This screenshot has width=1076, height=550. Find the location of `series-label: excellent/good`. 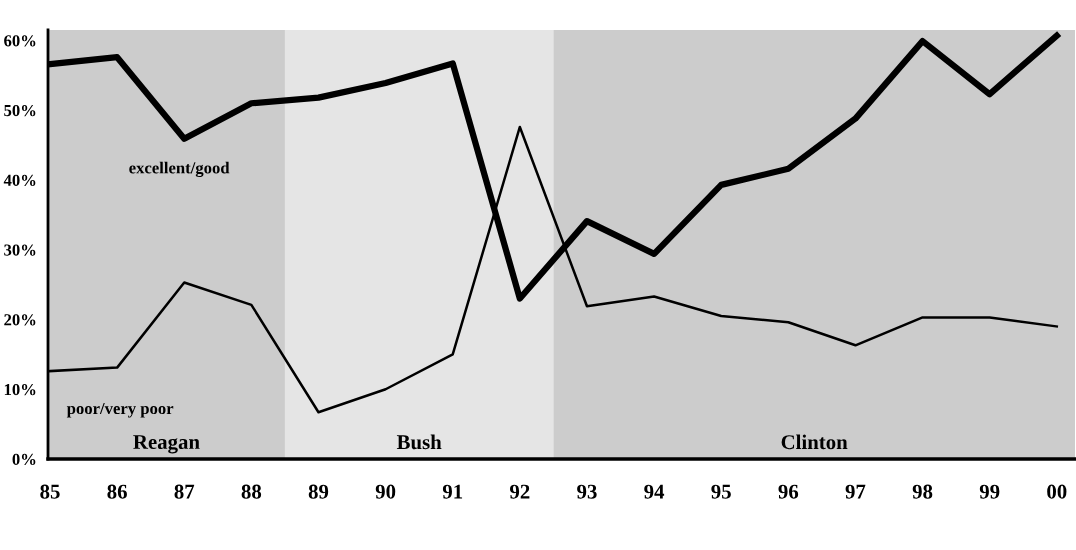

series-label: excellent/good is located at coordinates (179, 169).